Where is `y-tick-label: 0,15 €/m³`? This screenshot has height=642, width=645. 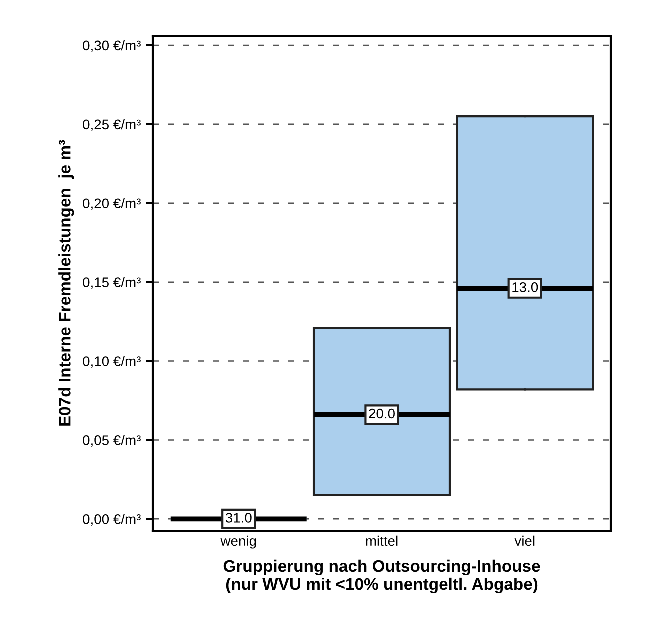
y-tick-label: 0,15 €/m³ is located at coordinates (112, 283).